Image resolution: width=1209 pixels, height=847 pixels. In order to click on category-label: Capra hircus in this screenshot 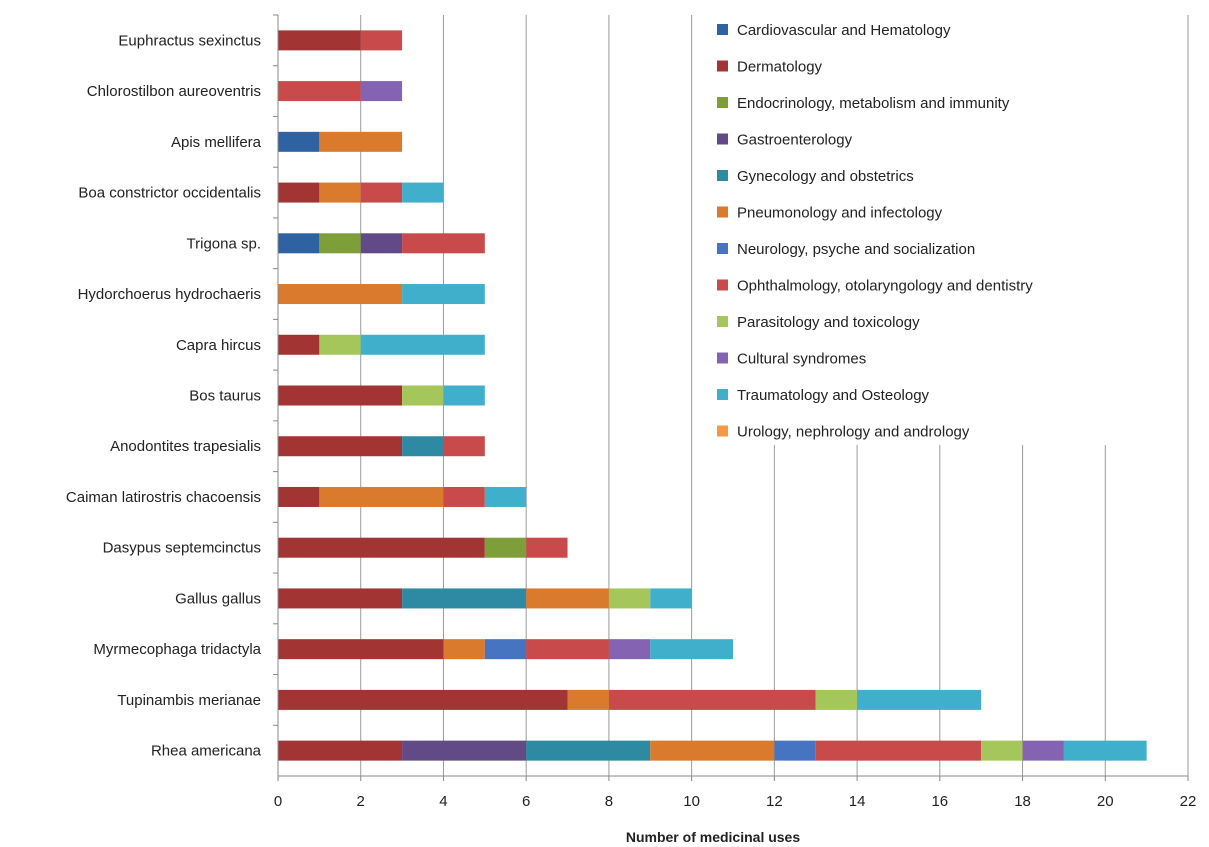, I will do `click(218, 345)`.